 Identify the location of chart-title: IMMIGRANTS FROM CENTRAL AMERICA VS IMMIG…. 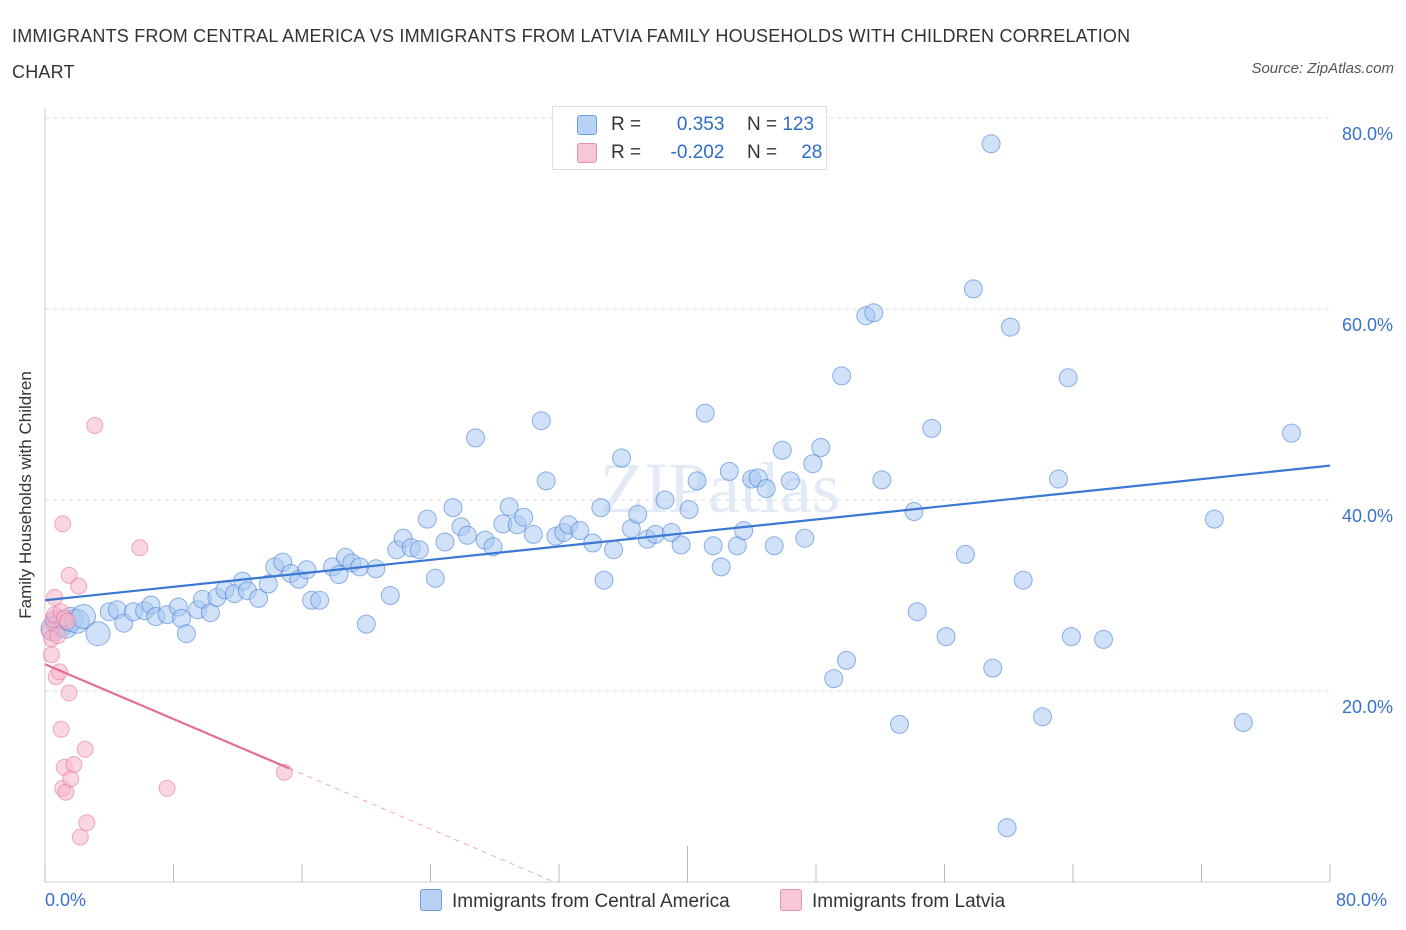
(571, 54).